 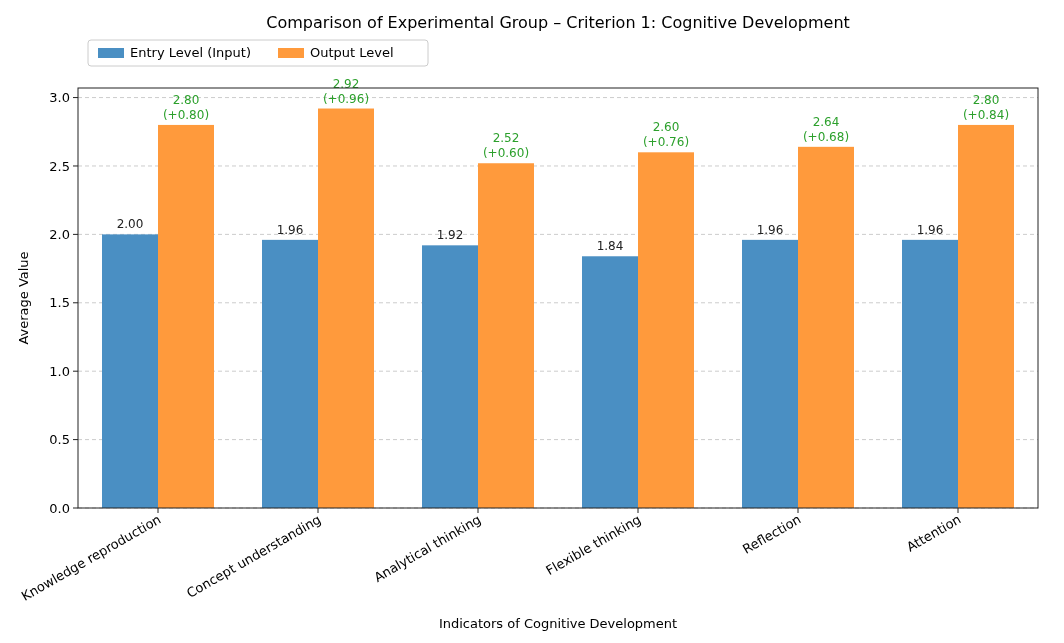 I want to click on y-tick-label: 0.5, so click(x=59, y=440).